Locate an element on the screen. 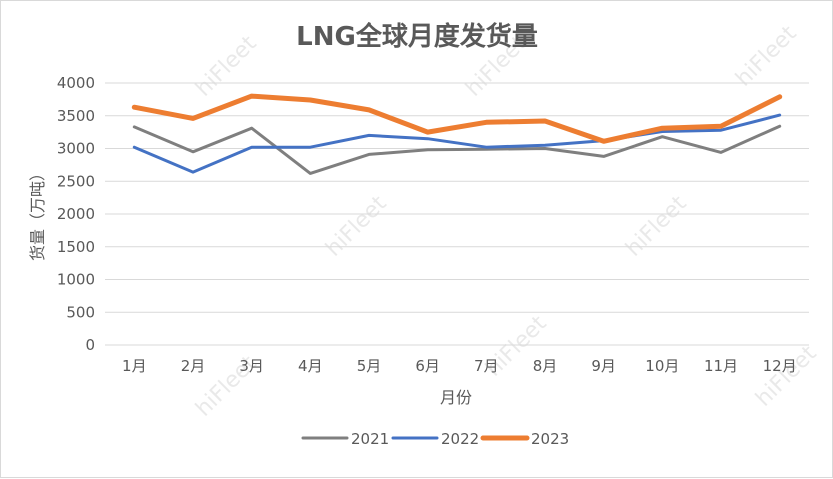 This screenshot has height=479, width=833. x-tick-label: 12月 is located at coordinates (780, 366).